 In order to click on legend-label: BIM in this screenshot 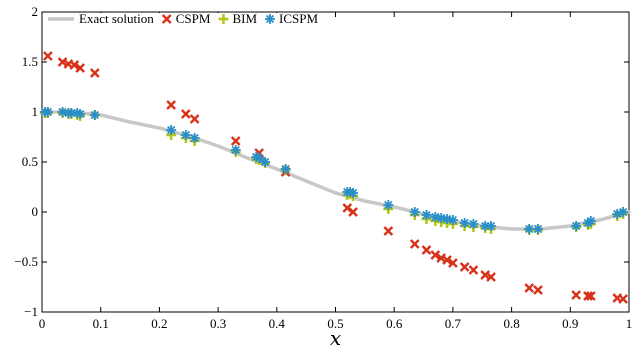, I will do `click(244, 18)`.